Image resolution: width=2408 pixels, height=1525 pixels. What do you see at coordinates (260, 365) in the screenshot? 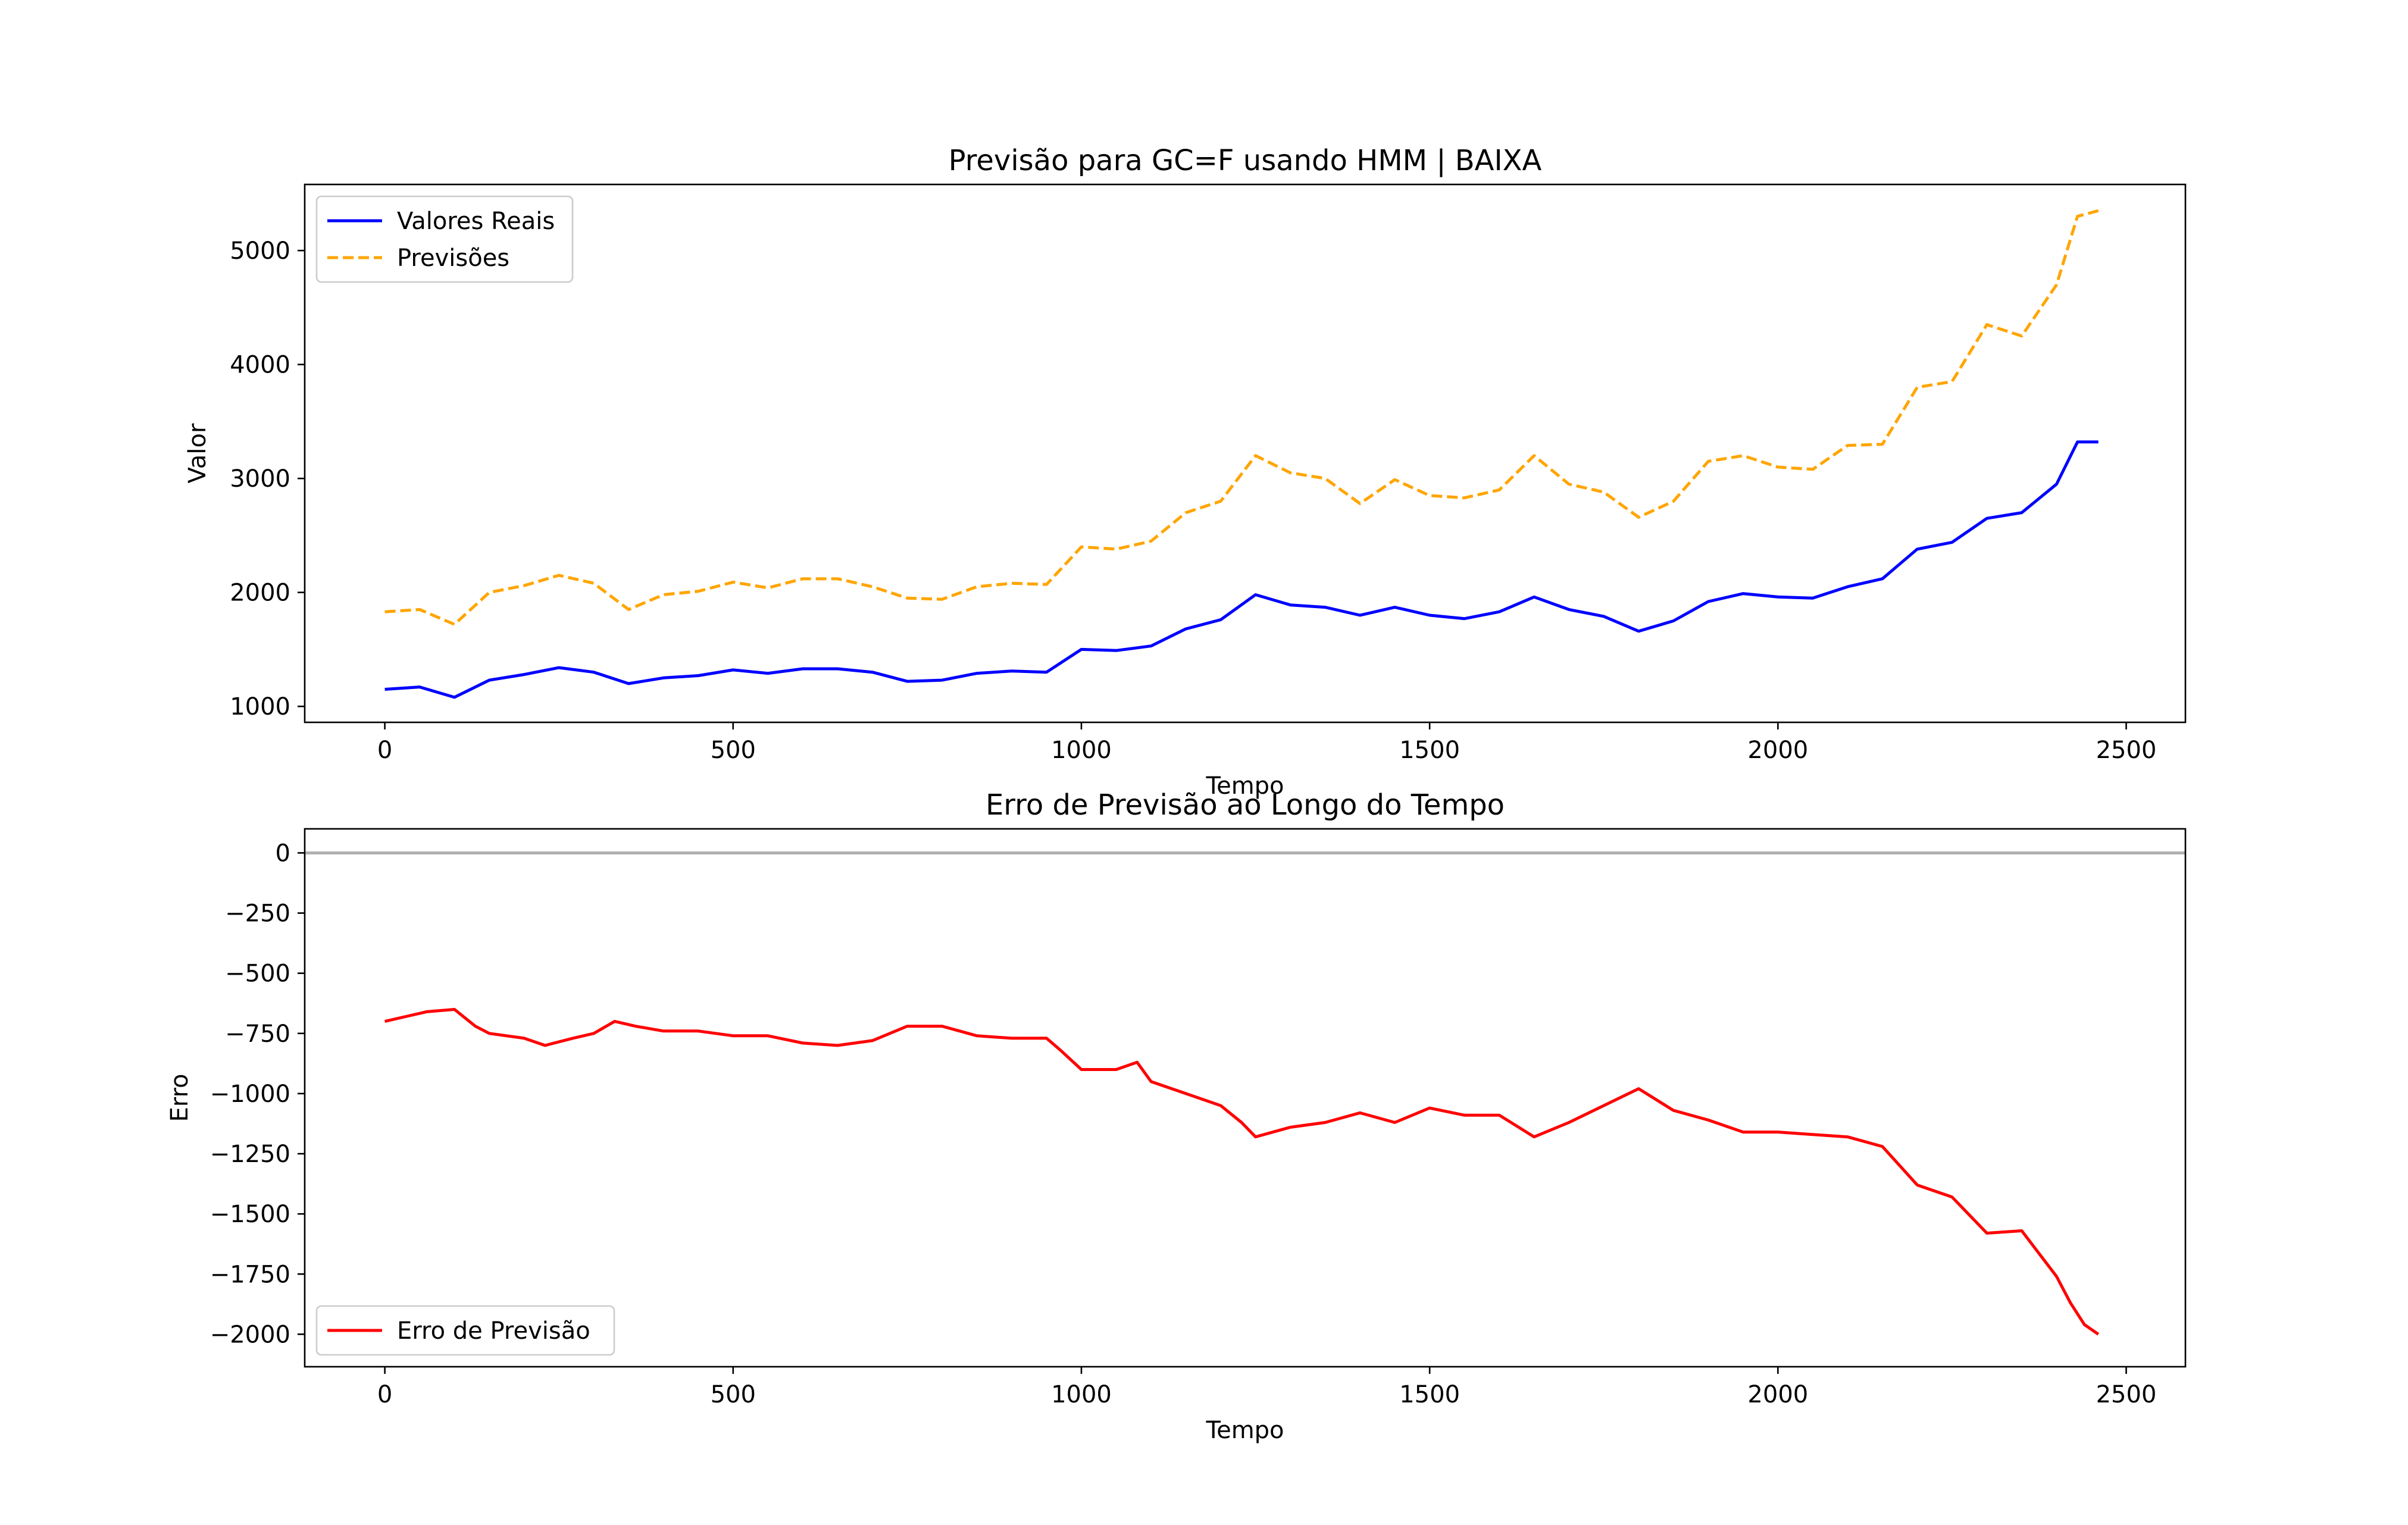
I see `y-tick-label: 4000` at bounding box center [260, 365].